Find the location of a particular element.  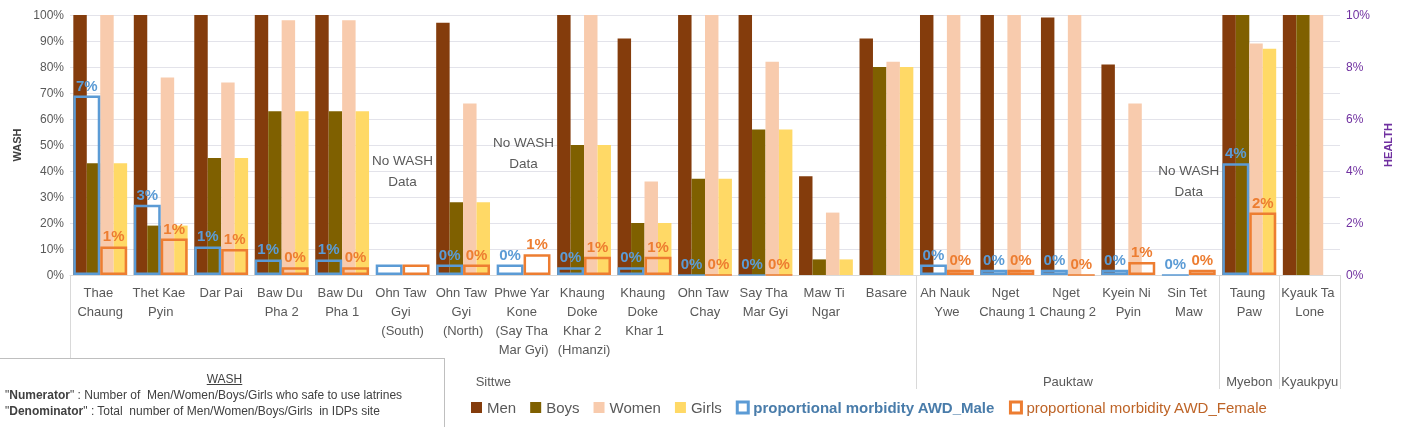

x-tick-label: Ohn Taw Gyi (North) is located at coordinates (463, 311).